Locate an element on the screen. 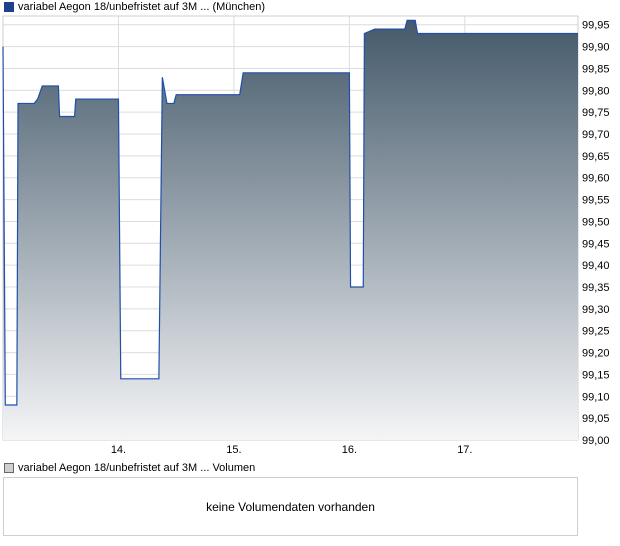 Image resolution: width=620 pixels, height=546 pixels. y-tick-label: 99,75 is located at coordinates (596, 113).